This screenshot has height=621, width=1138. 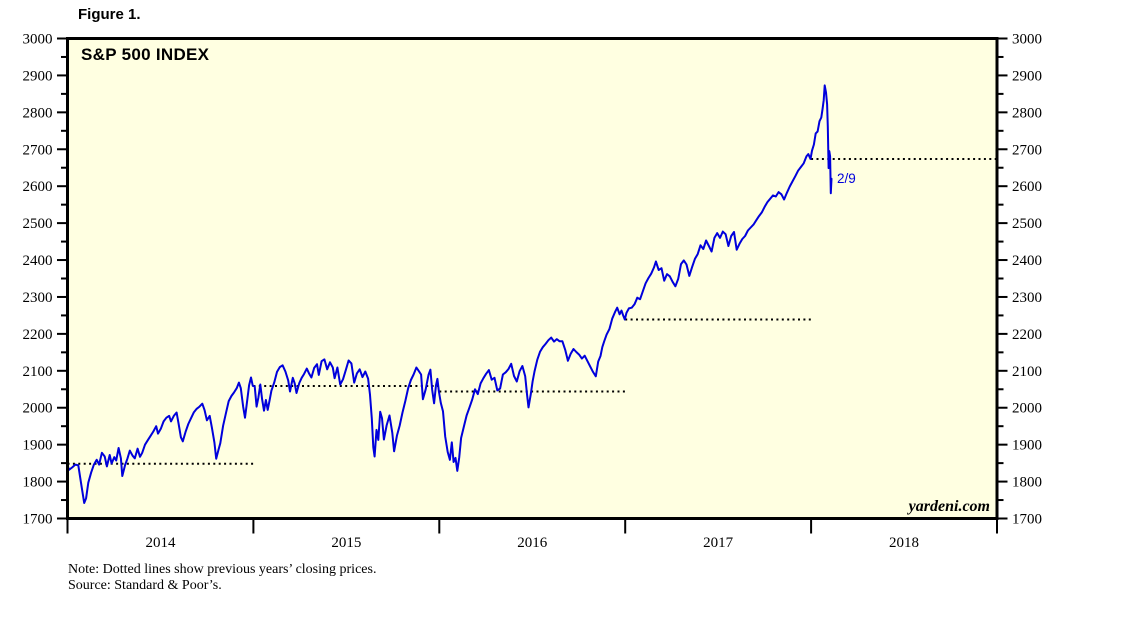 I want to click on y-axis-label-left: 2700, so click(x=38, y=150).